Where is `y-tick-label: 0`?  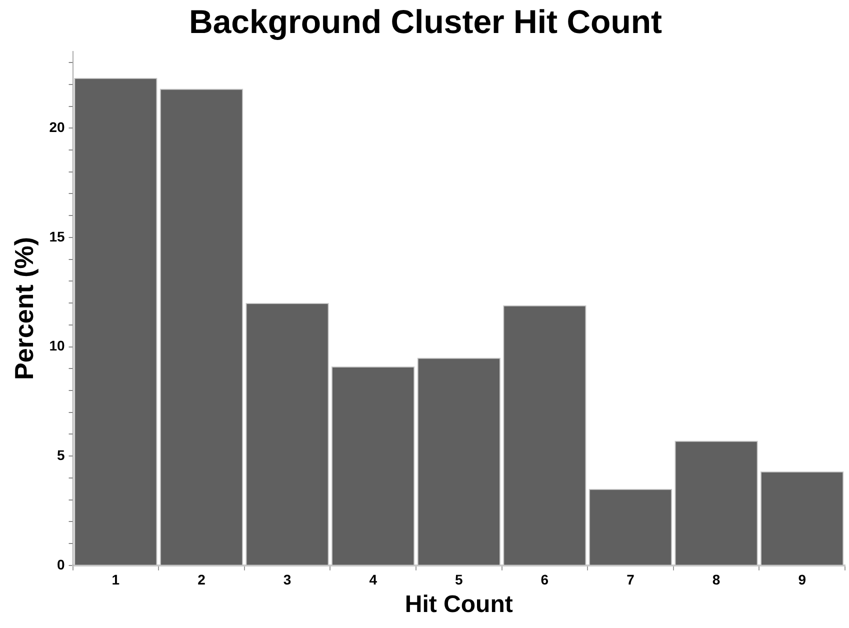 y-tick-label: 0 is located at coordinates (60, 564).